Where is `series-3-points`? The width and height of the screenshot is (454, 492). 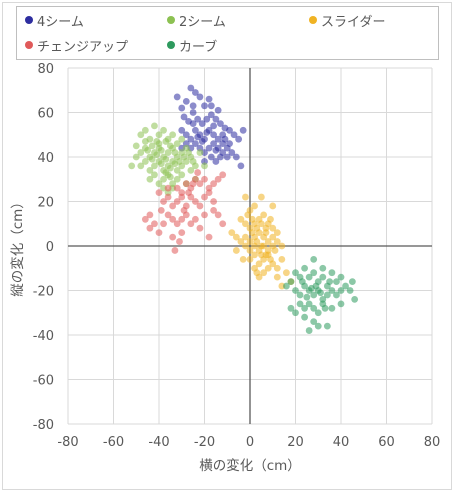 series-3-points is located at coordinates (184, 211).